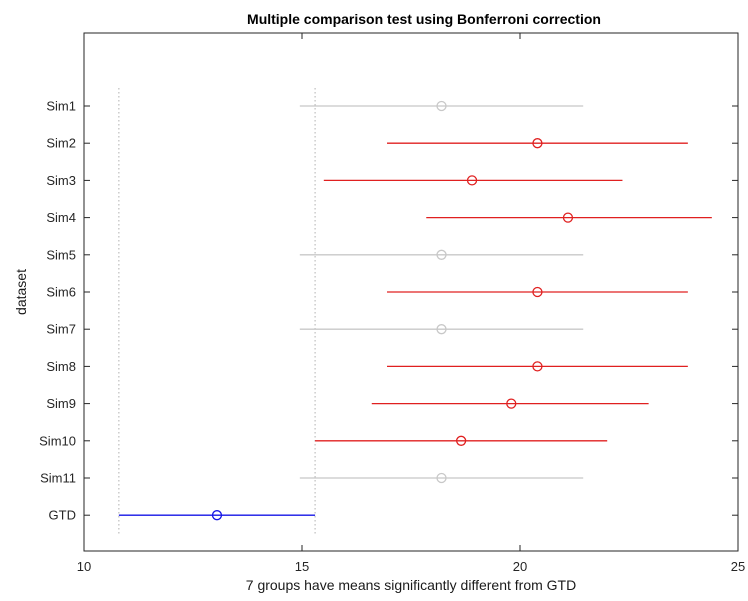 This screenshot has width=748, height=601. Describe the element at coordinates (61, 180) in the screenshot. I see `y-tick-label: Sim3` at that location.